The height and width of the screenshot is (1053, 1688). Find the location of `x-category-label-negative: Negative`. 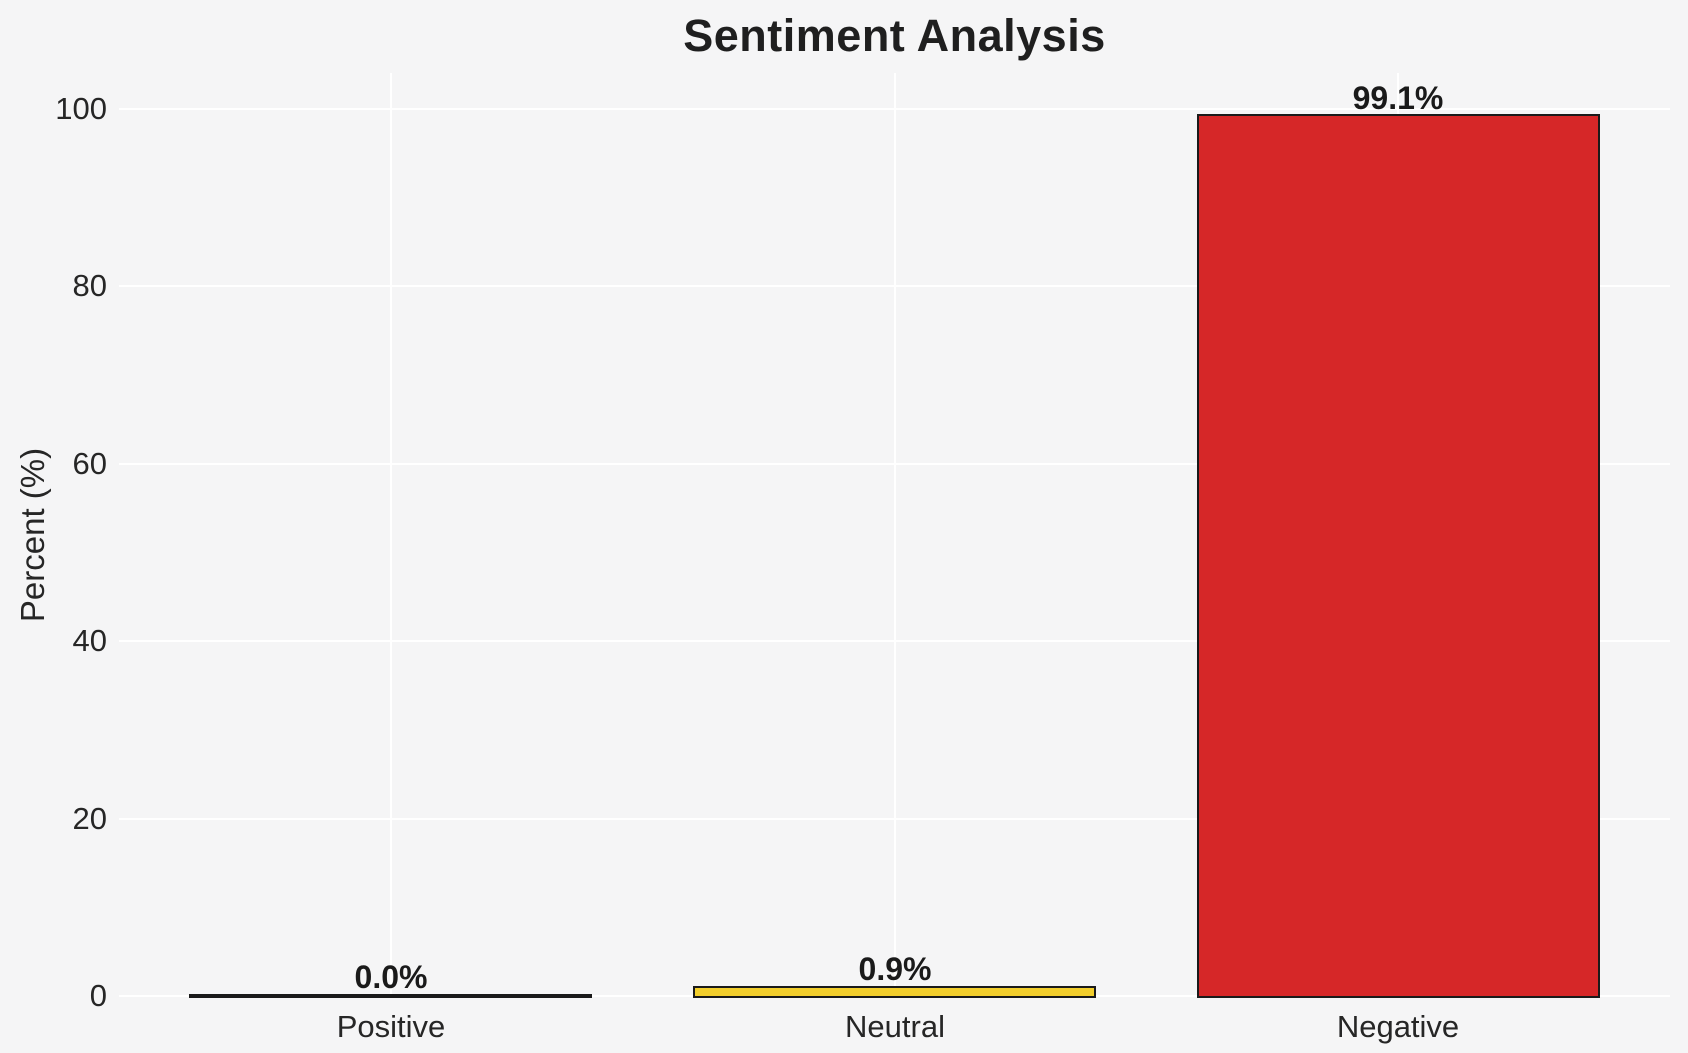

x-category-label-negative: Negative is located at coordinates (1398, 1026).